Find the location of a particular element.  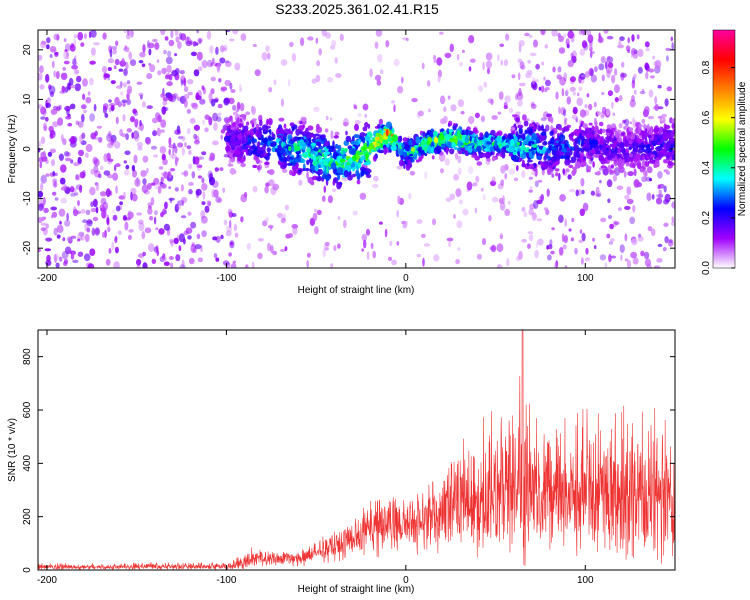

x-tick-label: -200 is located at coordinates (47, 580).